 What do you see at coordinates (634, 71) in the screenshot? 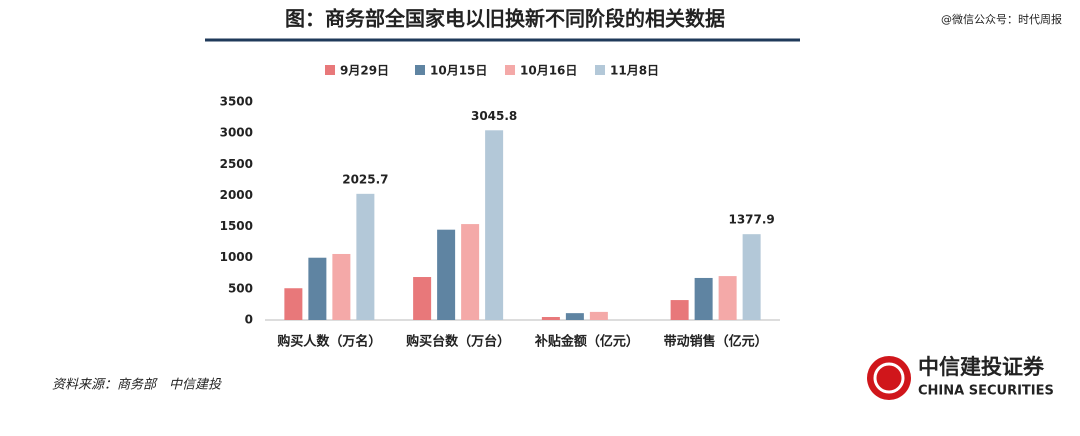
I see `legend-label: 11月8日` at bounding box center [634, 71].